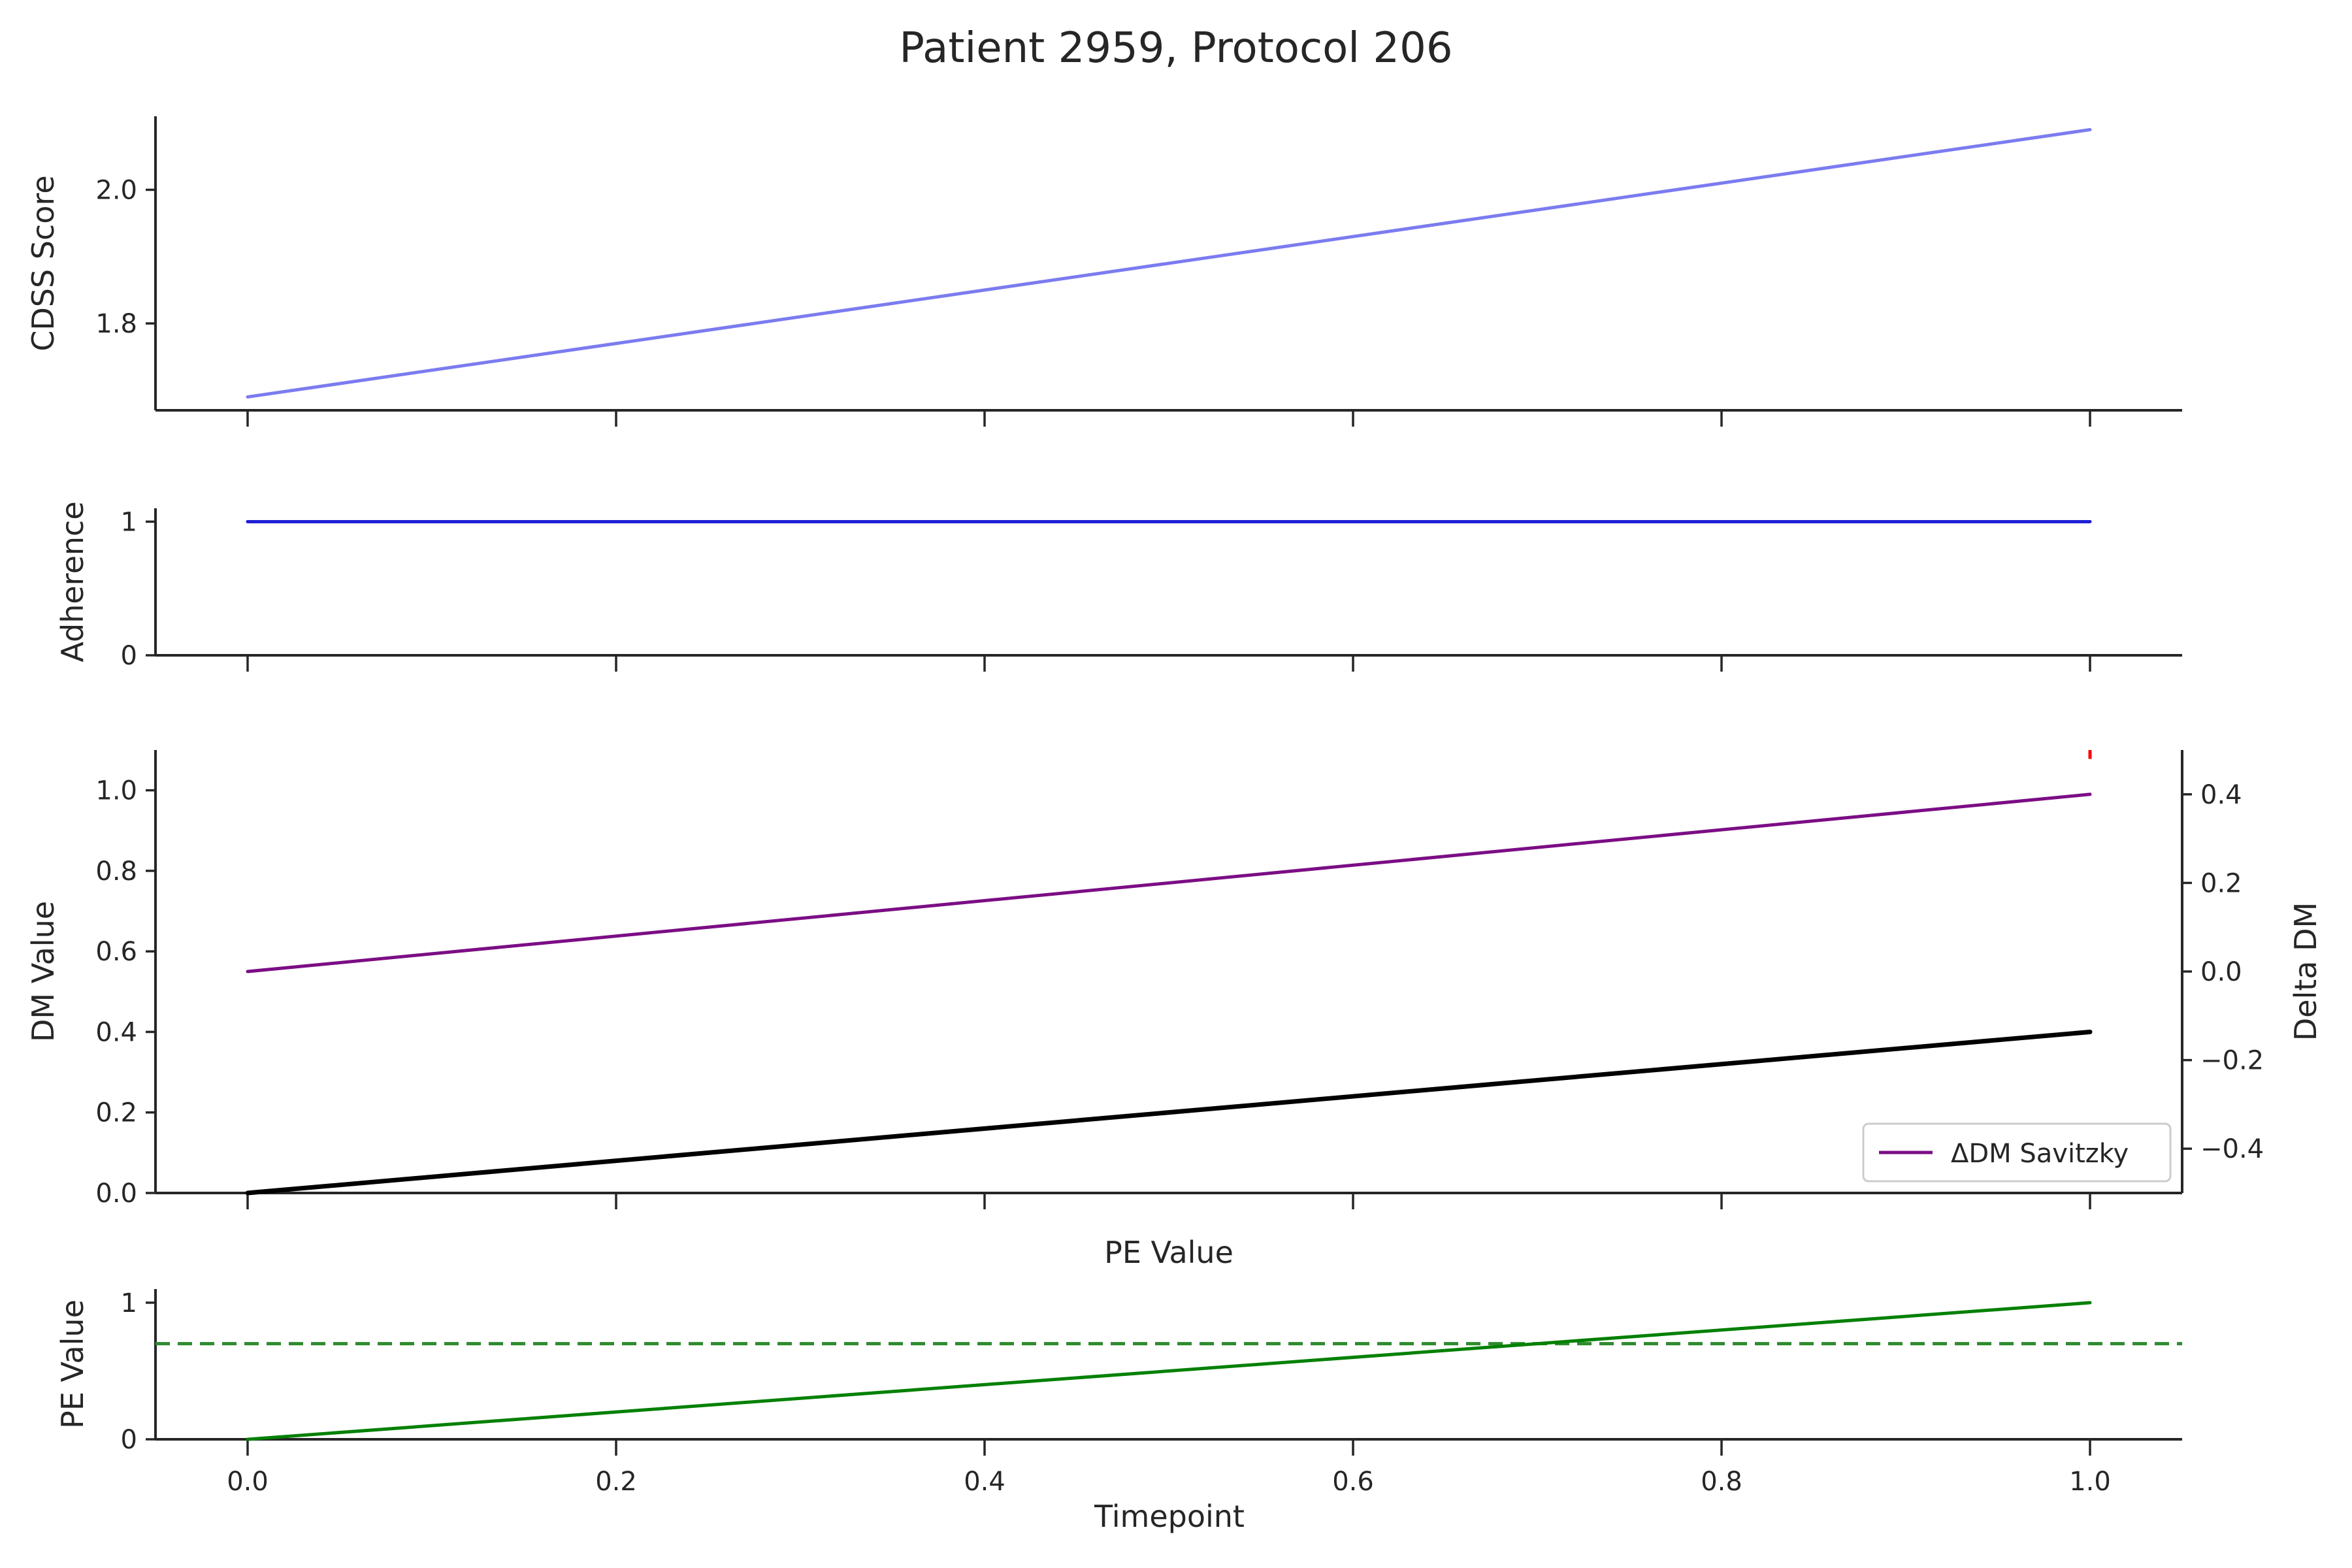 The width and height of the screenshot is (2352, 1568). What do you see at coordinates (248, 1482) in the screenshot?
I see `x-tick-label: 0.0` at bounding box center [248, 1482].